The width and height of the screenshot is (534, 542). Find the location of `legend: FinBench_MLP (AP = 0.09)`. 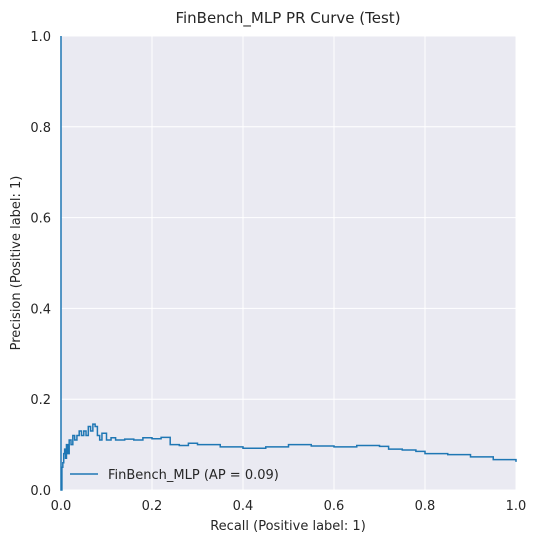

legend: FinBench_MLP (AP = 0.09) is located at coordinates (174, 475).